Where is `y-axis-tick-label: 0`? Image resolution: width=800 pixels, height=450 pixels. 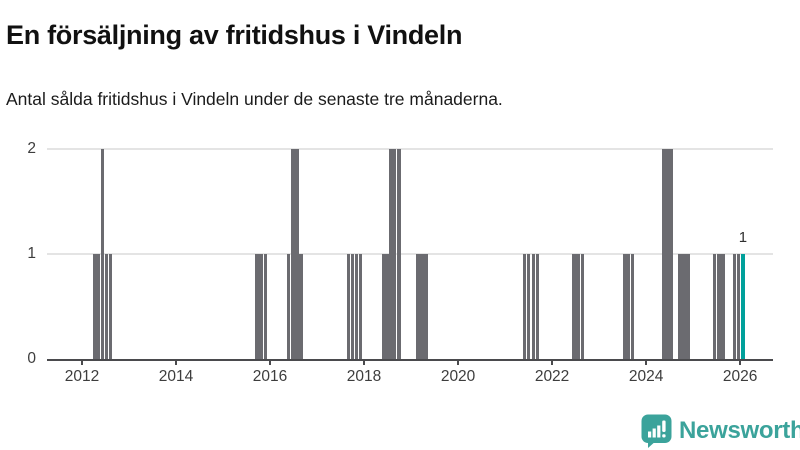
y-axis-tick-label: 0 is located at coordinates (31, 358).